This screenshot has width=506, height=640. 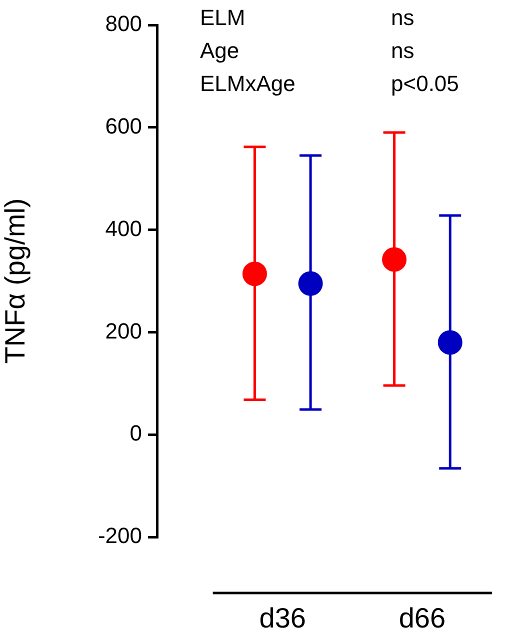 I want to click on y-tick-label: 800, so click(x=123, y=23).